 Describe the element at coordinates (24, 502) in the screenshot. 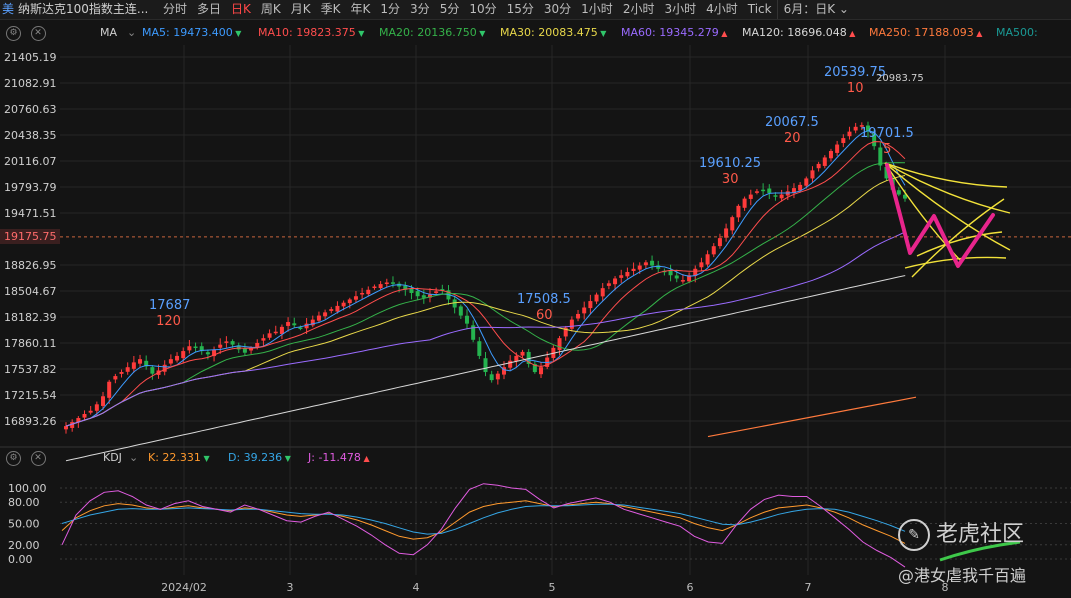

I see `kdj-y-tick-label: 80.00` at that location.